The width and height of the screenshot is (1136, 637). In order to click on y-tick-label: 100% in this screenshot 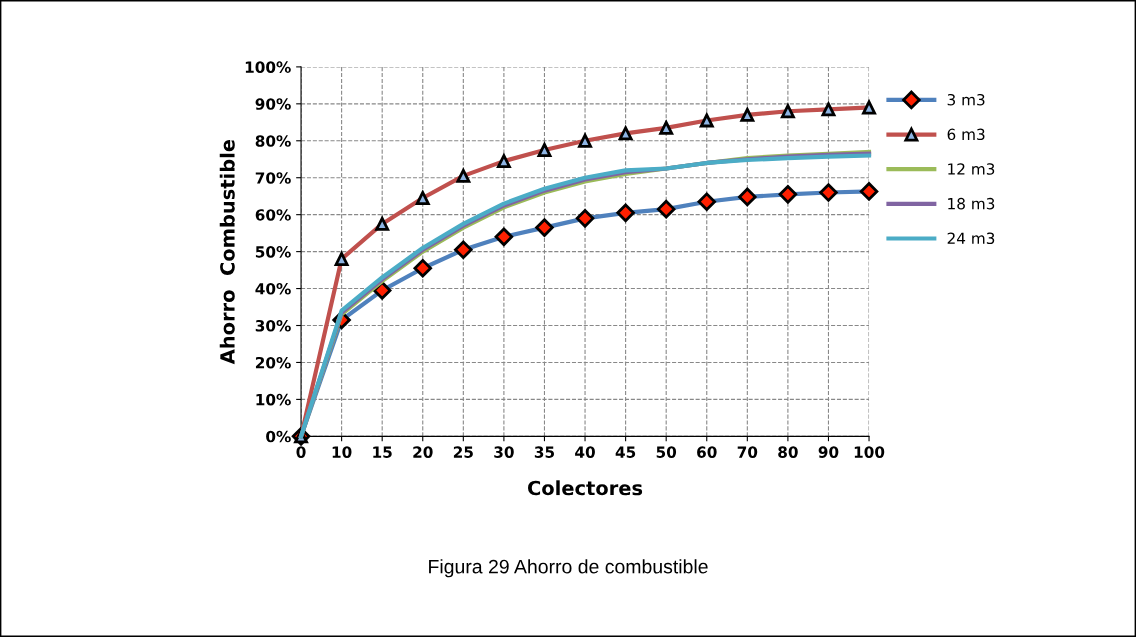, I will do `click(268, 67)`.